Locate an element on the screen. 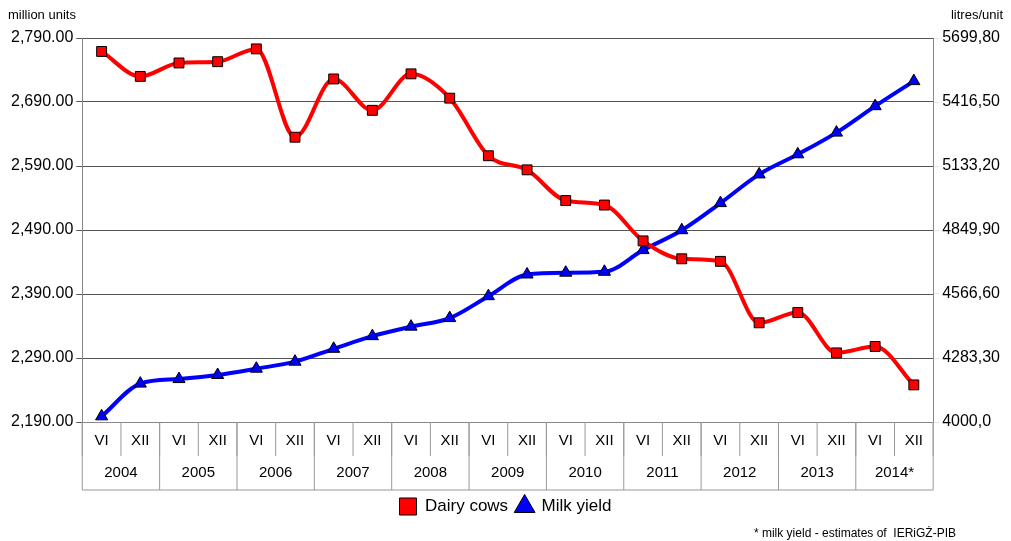  text: 2012 is located at coordinates (740, 472).